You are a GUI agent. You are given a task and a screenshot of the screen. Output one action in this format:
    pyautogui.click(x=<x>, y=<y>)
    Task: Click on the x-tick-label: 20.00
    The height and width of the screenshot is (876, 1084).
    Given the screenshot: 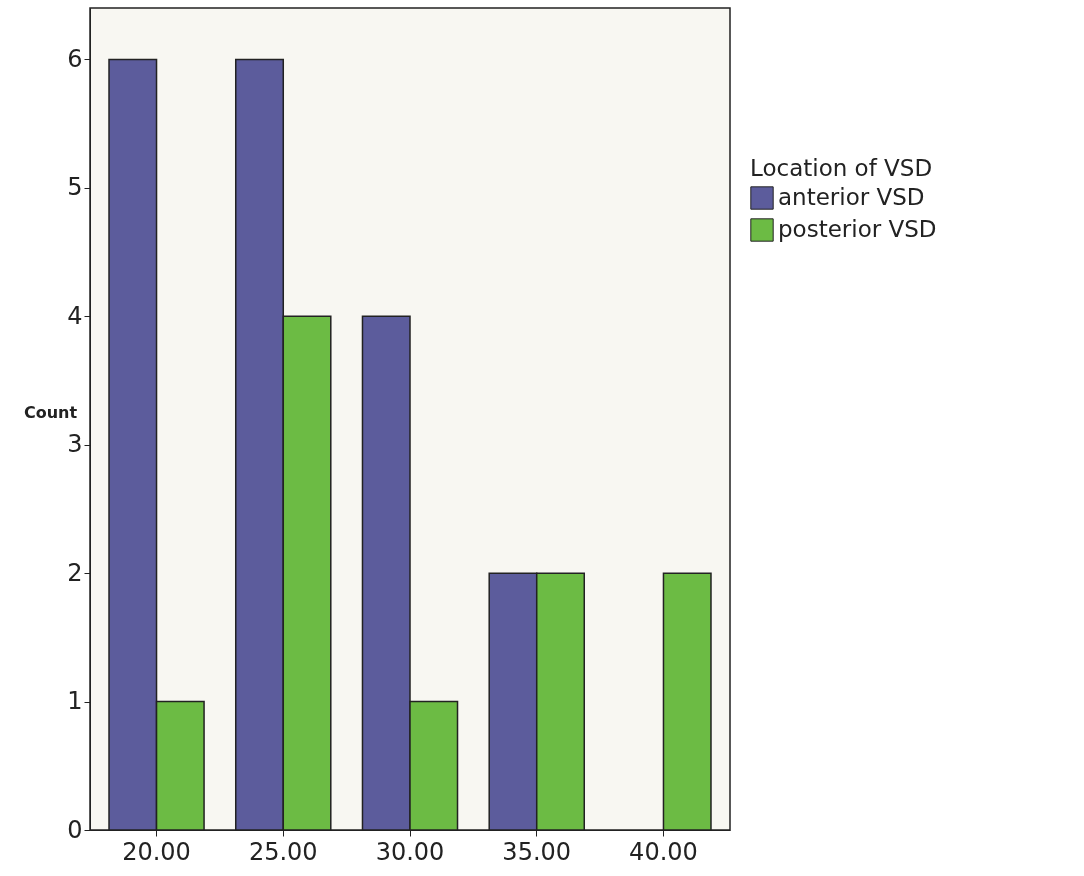 What is the action you would take?
    pyautogui.click(x=156, y=851)
    